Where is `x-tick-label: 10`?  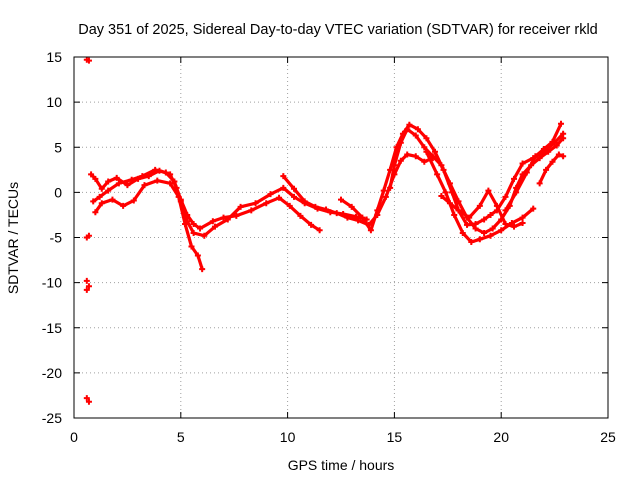 x-tick-label: 10 is located at coordinates (288, 437).